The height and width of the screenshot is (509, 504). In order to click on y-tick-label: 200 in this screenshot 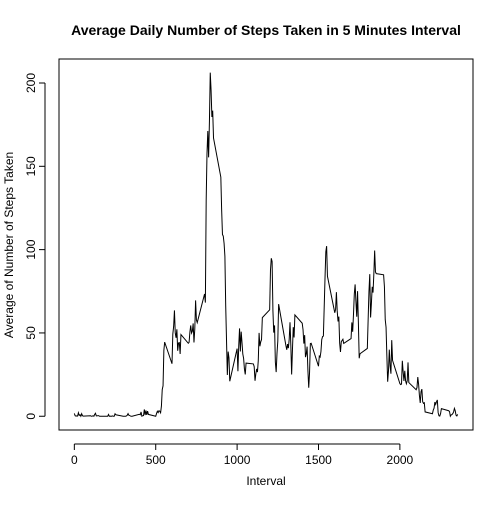, I will do `click(31, 83)`.